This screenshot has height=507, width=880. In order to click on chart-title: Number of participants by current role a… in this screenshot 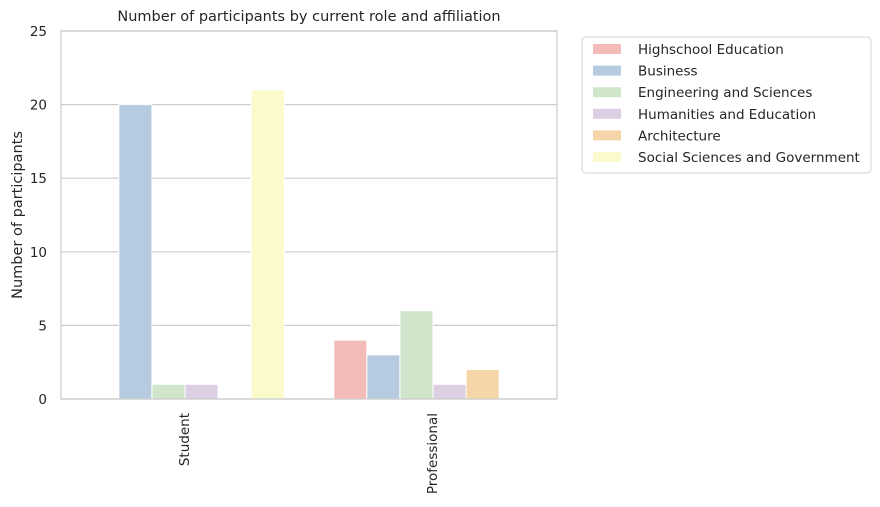, I will do `click(308, 17)`.